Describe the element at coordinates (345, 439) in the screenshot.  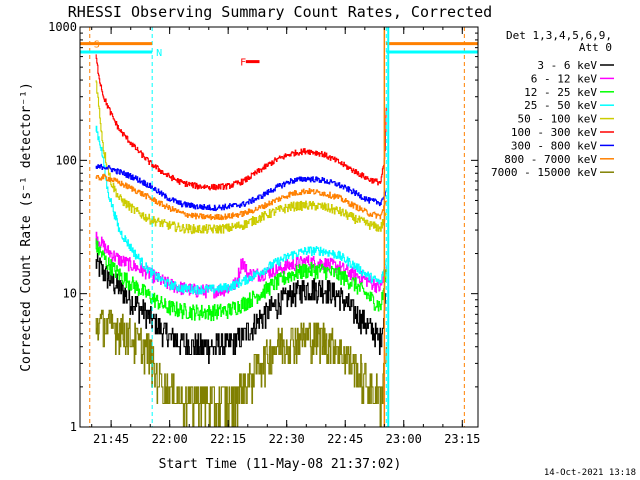
I see `x-tick-label: 22:45` at that location.